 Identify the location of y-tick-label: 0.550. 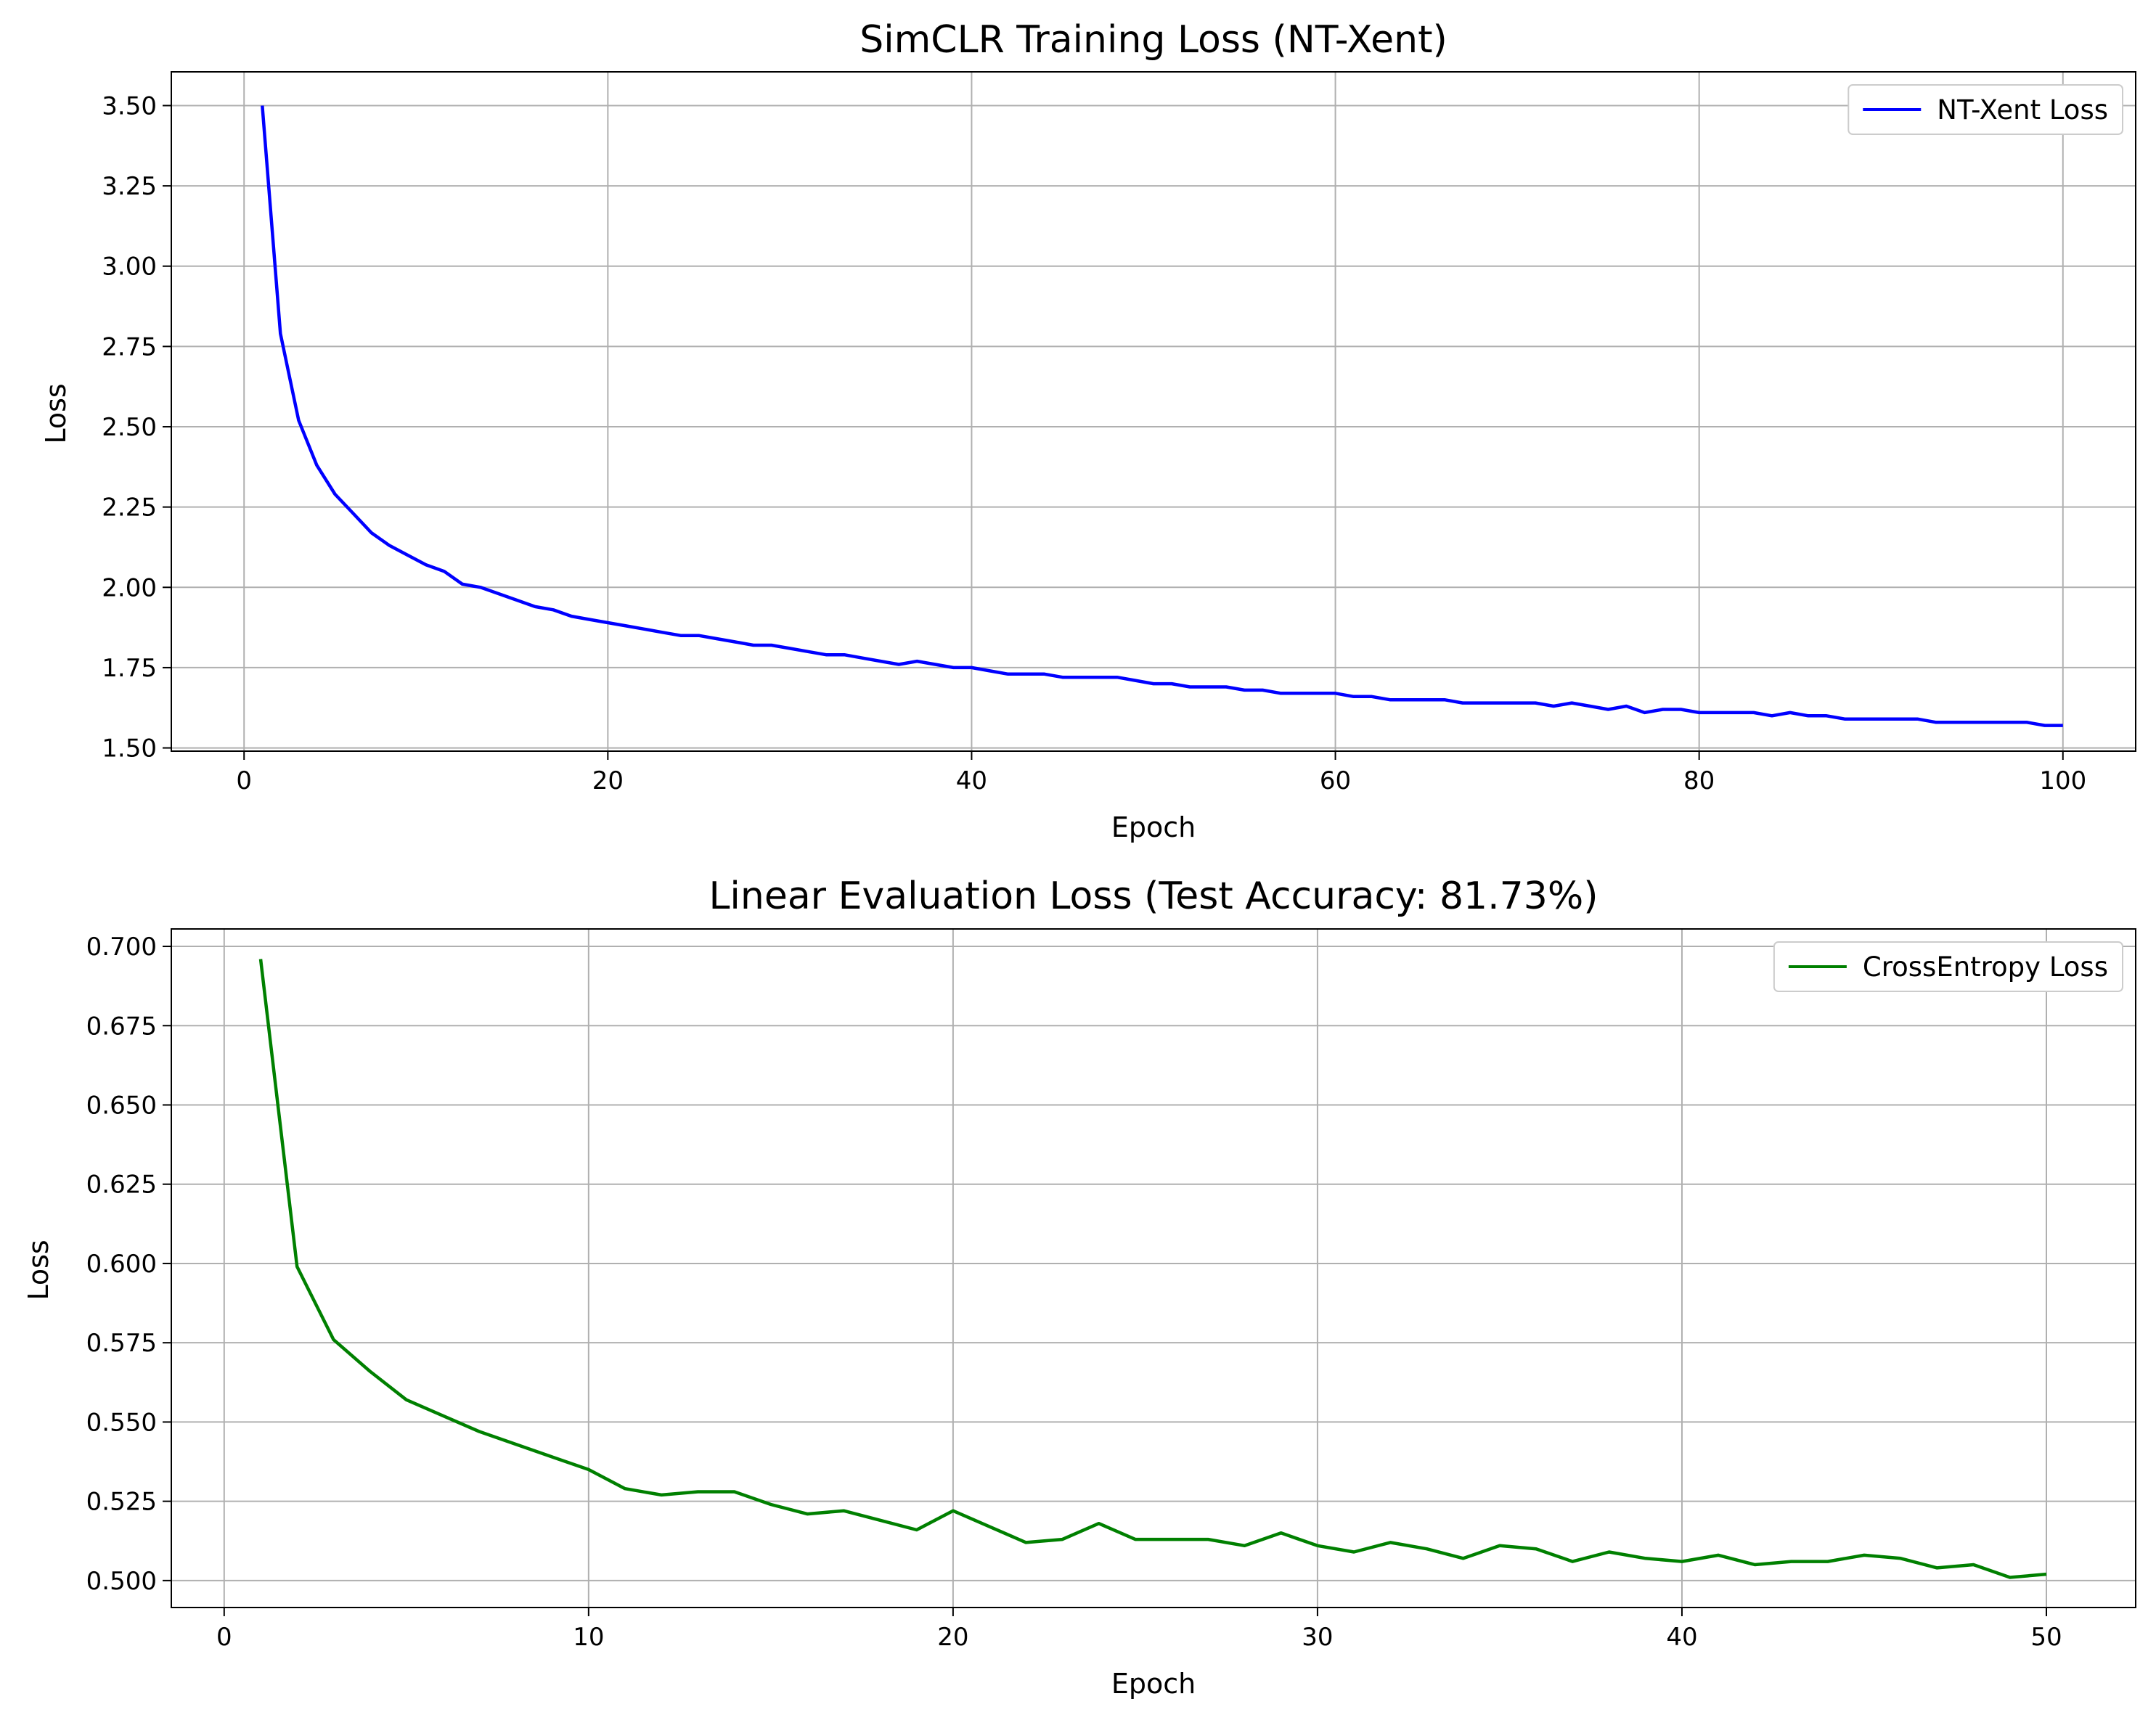
(122, 1422).